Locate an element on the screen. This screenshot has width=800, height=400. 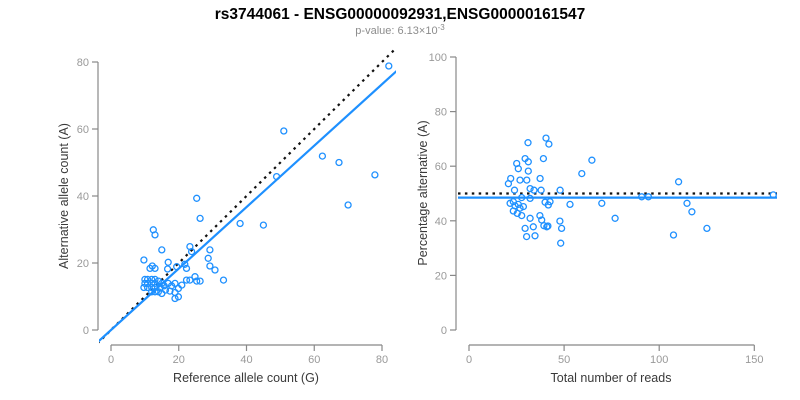
x-tick-label: 100 is located at coordinates (659, 360).